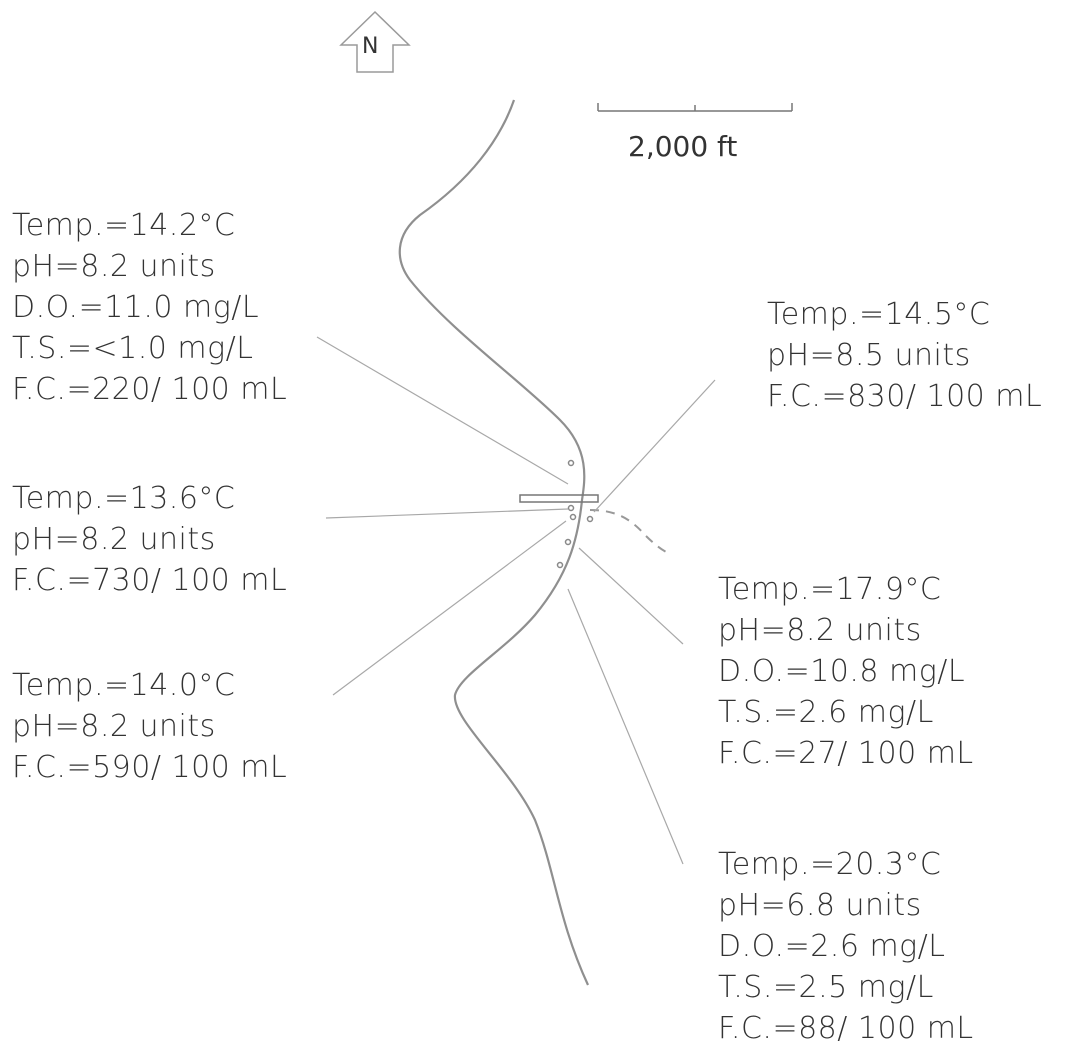 The width and height of the screenshot is (1081, 1049). Describe the element at coordinates (695, 107) in the screenshot. I see `scale-bar` at that location.